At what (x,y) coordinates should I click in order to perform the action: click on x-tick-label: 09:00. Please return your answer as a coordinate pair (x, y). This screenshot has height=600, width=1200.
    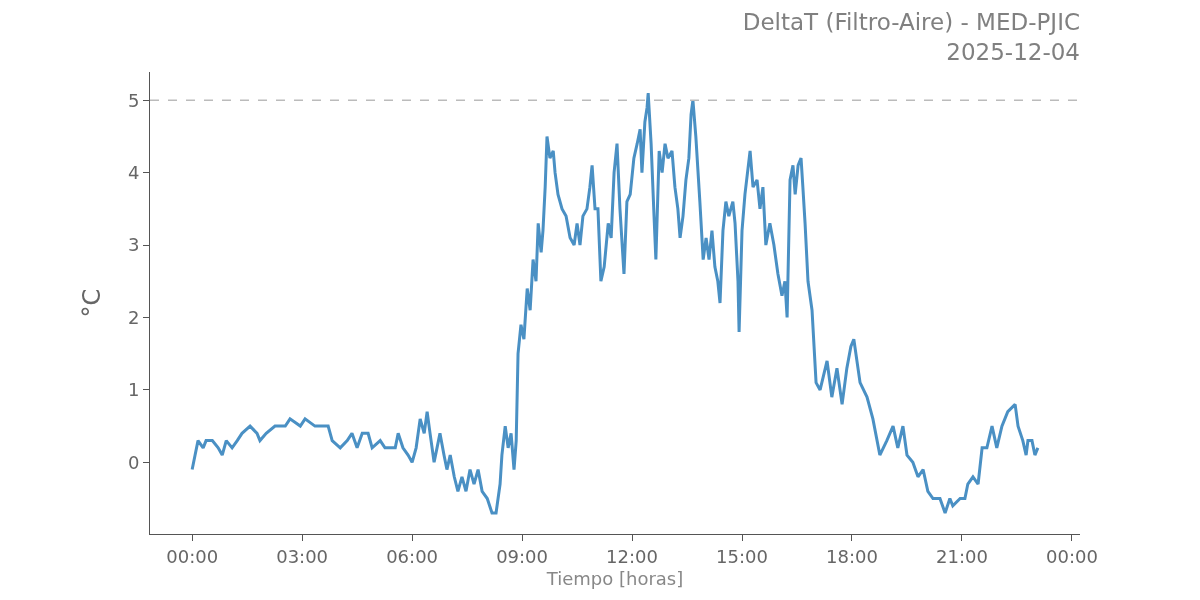
    Looking at the image, I should click on (522, 556).